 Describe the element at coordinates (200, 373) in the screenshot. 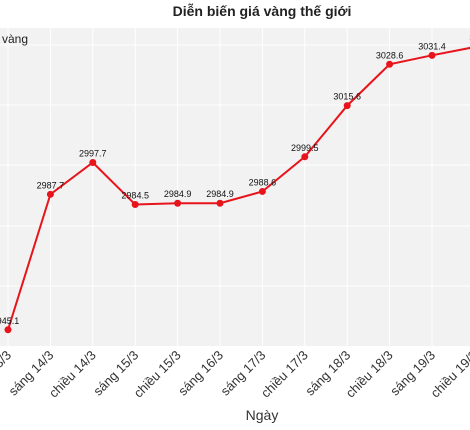

I see `x-tick-label: sáng 16/3` at that location.